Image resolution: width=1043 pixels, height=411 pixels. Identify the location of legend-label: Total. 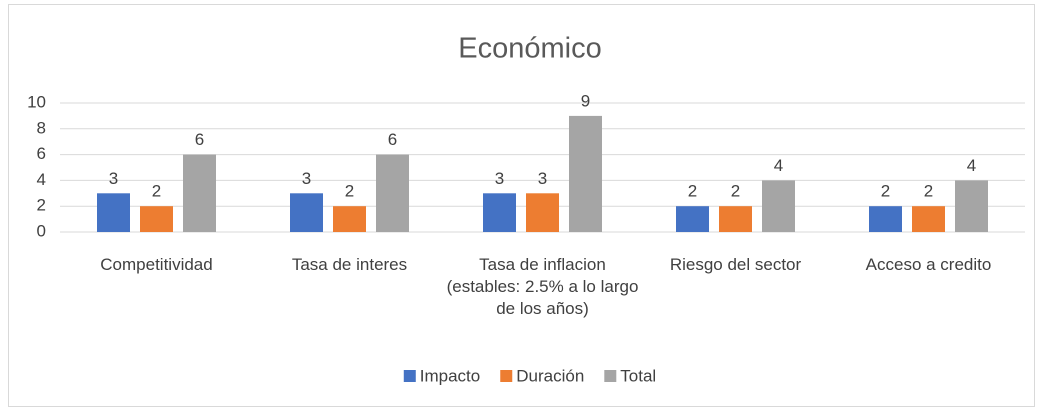
(638, 375).